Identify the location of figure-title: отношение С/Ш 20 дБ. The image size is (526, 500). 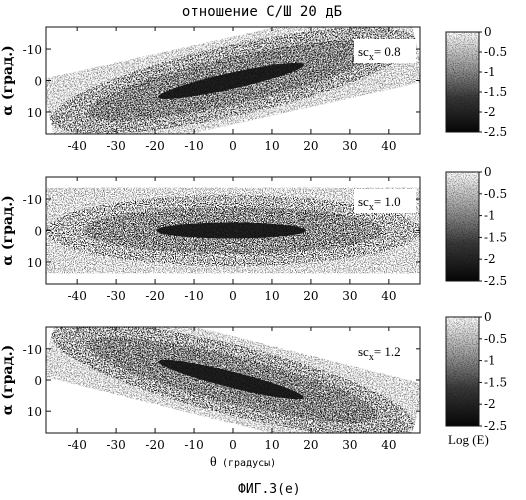
(262, 12).